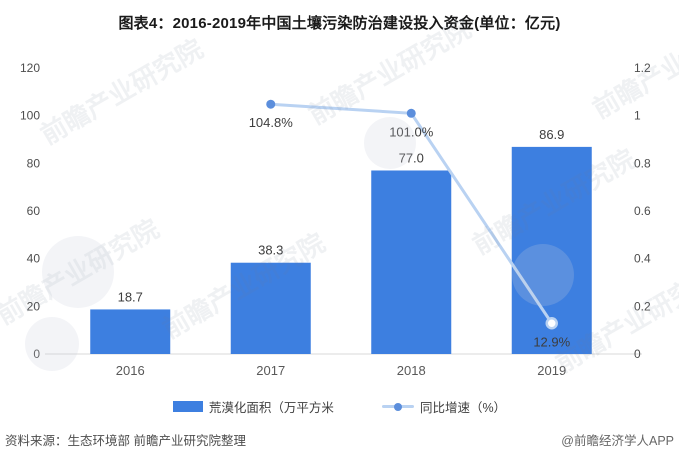 This screenshot has height=456, width=679. I want to click on category-label-2018: 2018, so click(411, 370).